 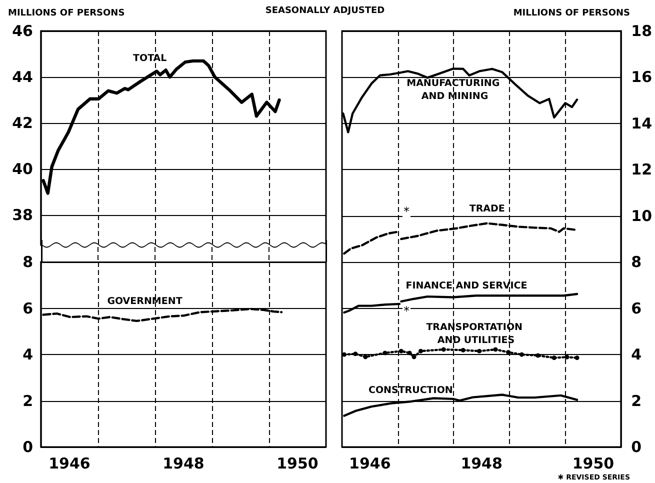 I want to click on series-label: GOVERNMENT, so click(x=145, y=301).